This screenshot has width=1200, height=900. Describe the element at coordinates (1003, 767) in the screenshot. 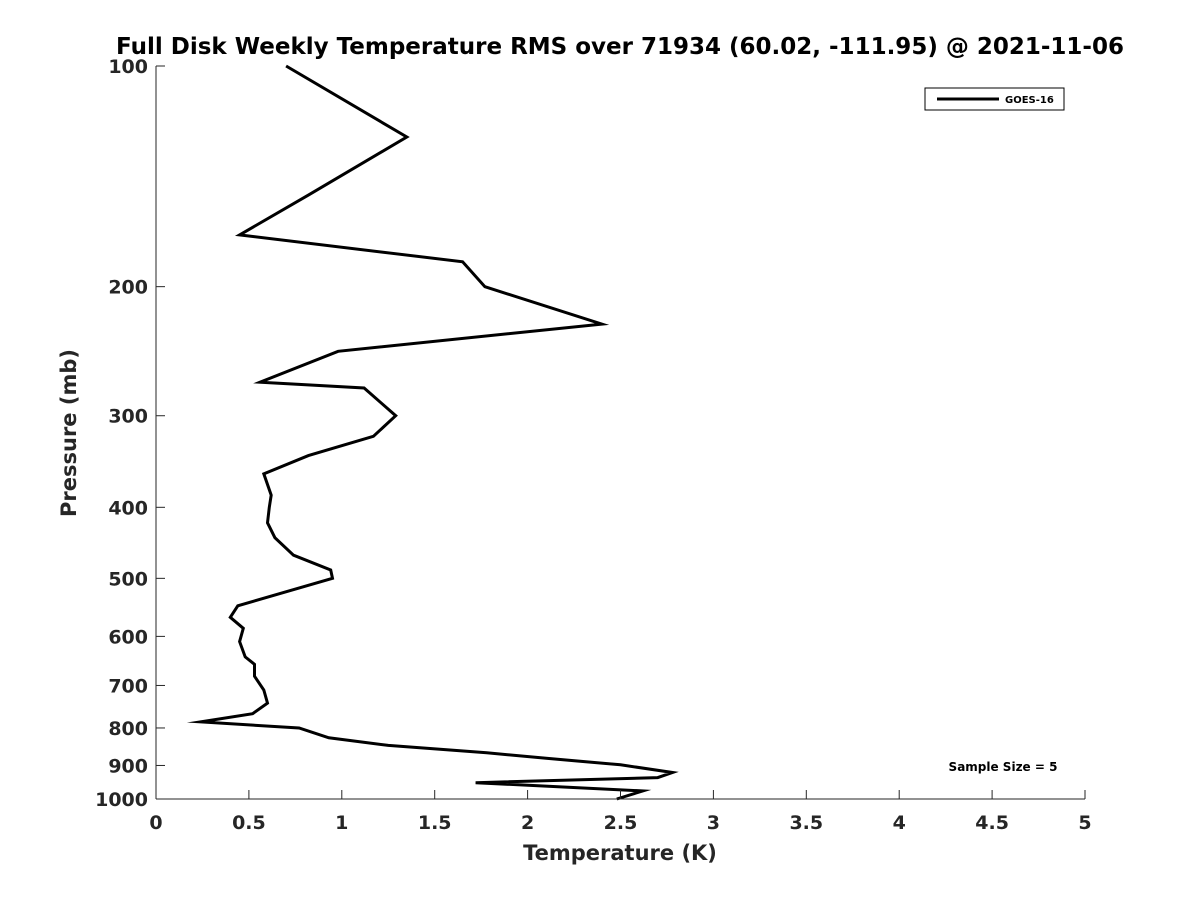

I see `sample-size-annotation: Sample Size = 5` at that location.